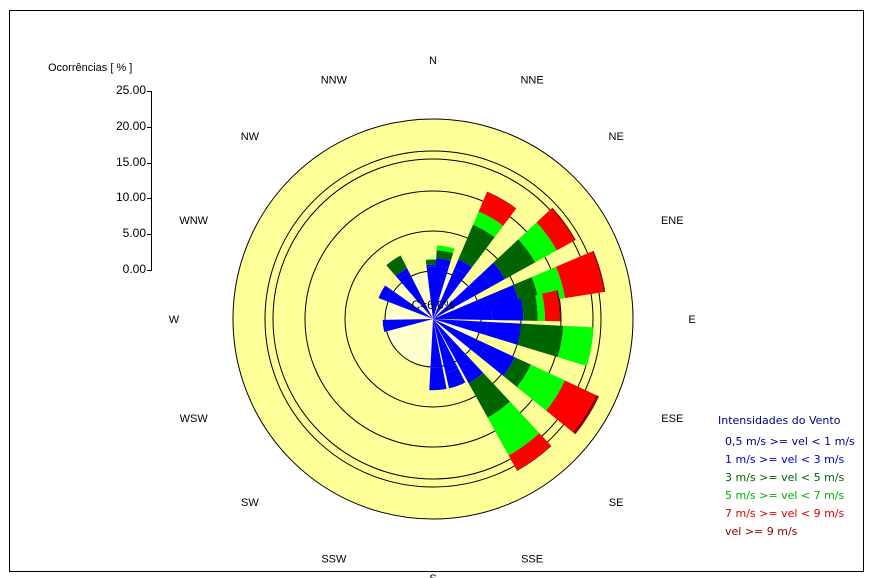 The image size is (876, 578). Describe the element at coordinates (193, 221) in the screenshot. I see `direction-label: WNW` at that location.